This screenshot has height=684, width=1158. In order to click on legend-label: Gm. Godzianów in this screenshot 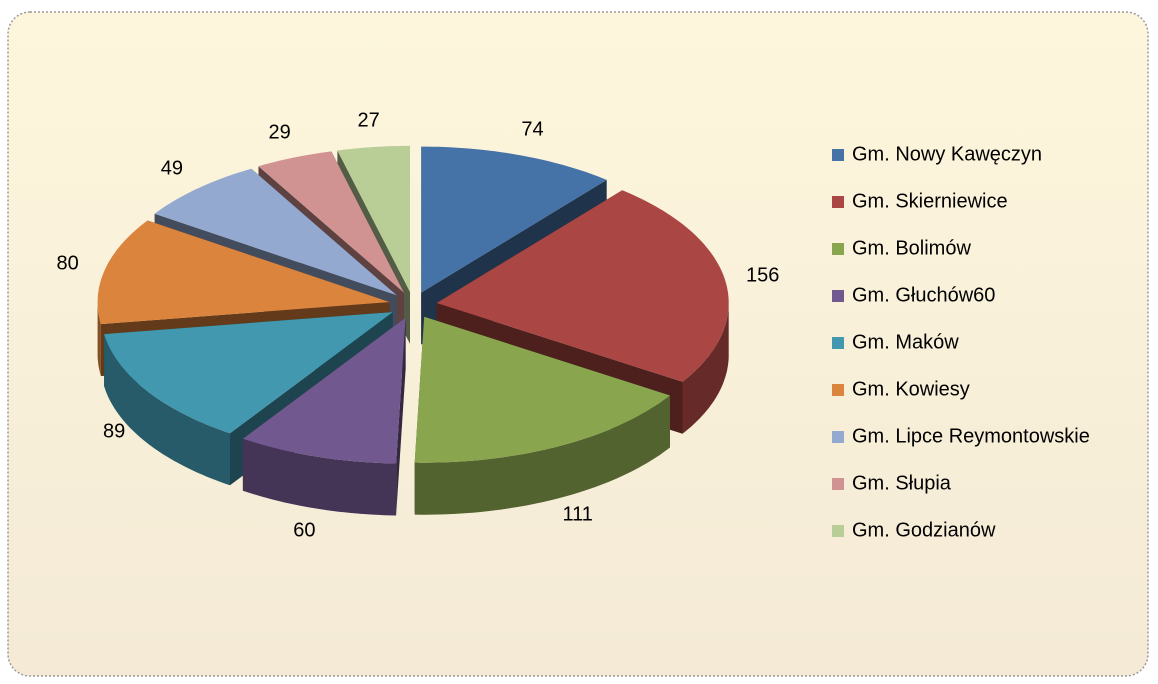, I will do `click(924, 530)`.